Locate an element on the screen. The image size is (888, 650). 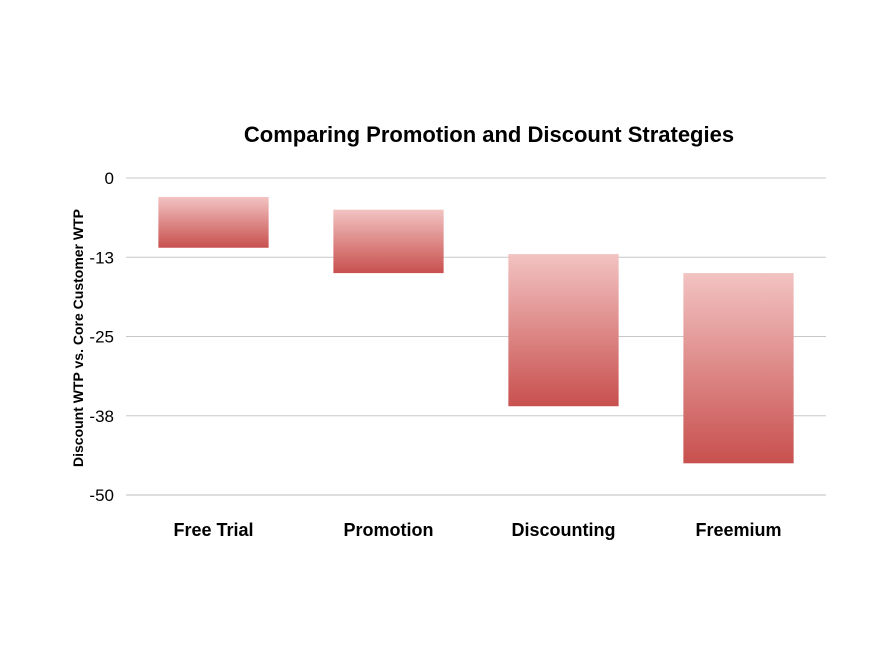
y-tick-labels: 0 -13 -25 -38 -50 is located at coordinates (101, 337).